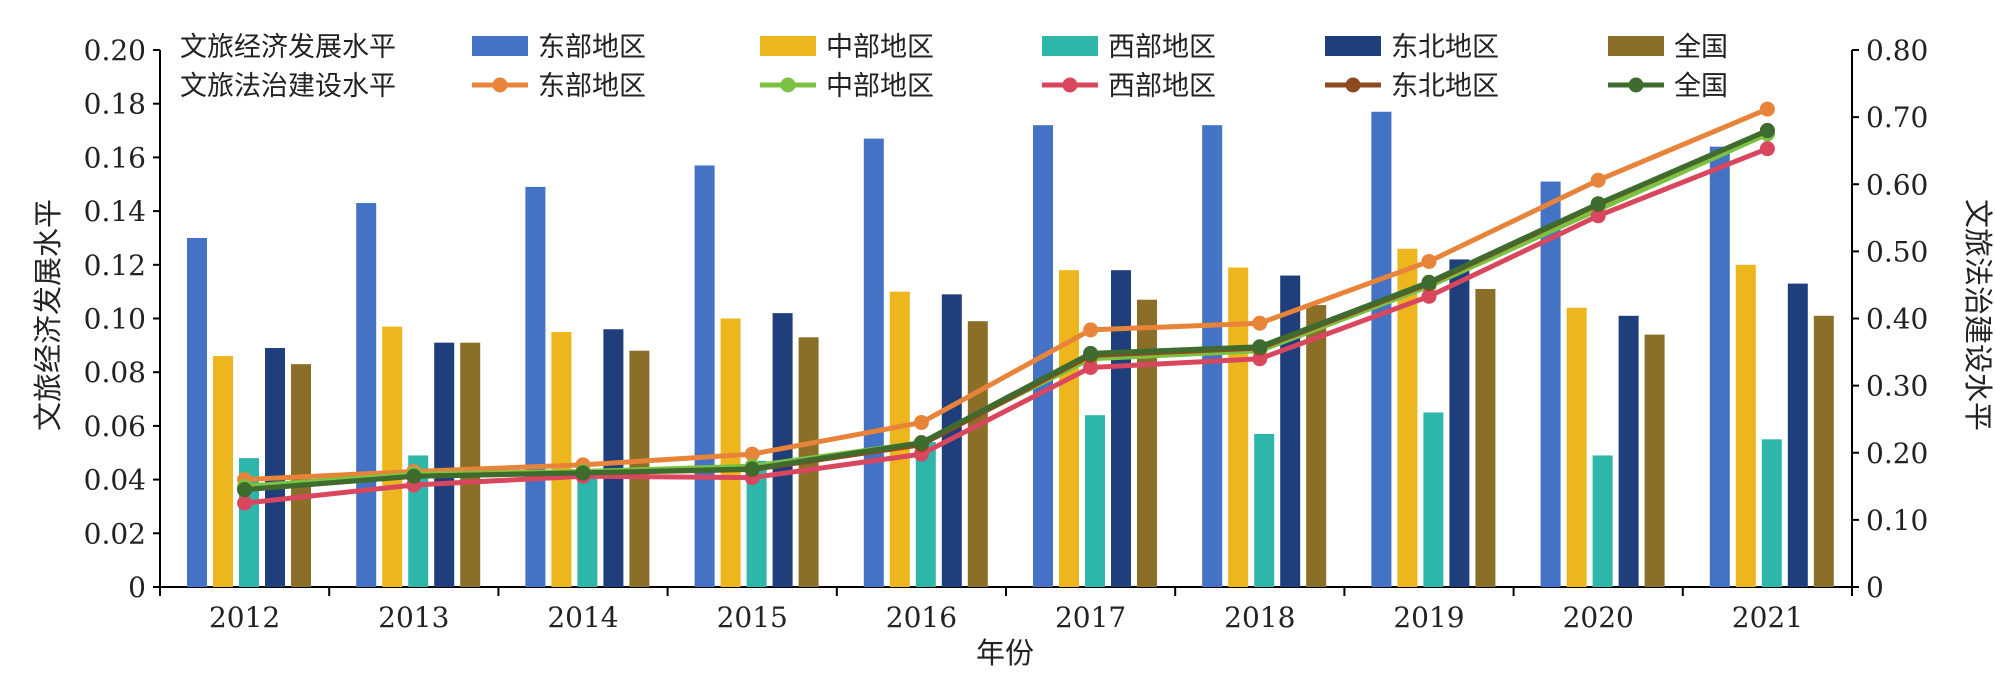  Describe the element at coordinates (115, 211) in the screenshot. I see `y-left-tick-label: 0.14` at that location.